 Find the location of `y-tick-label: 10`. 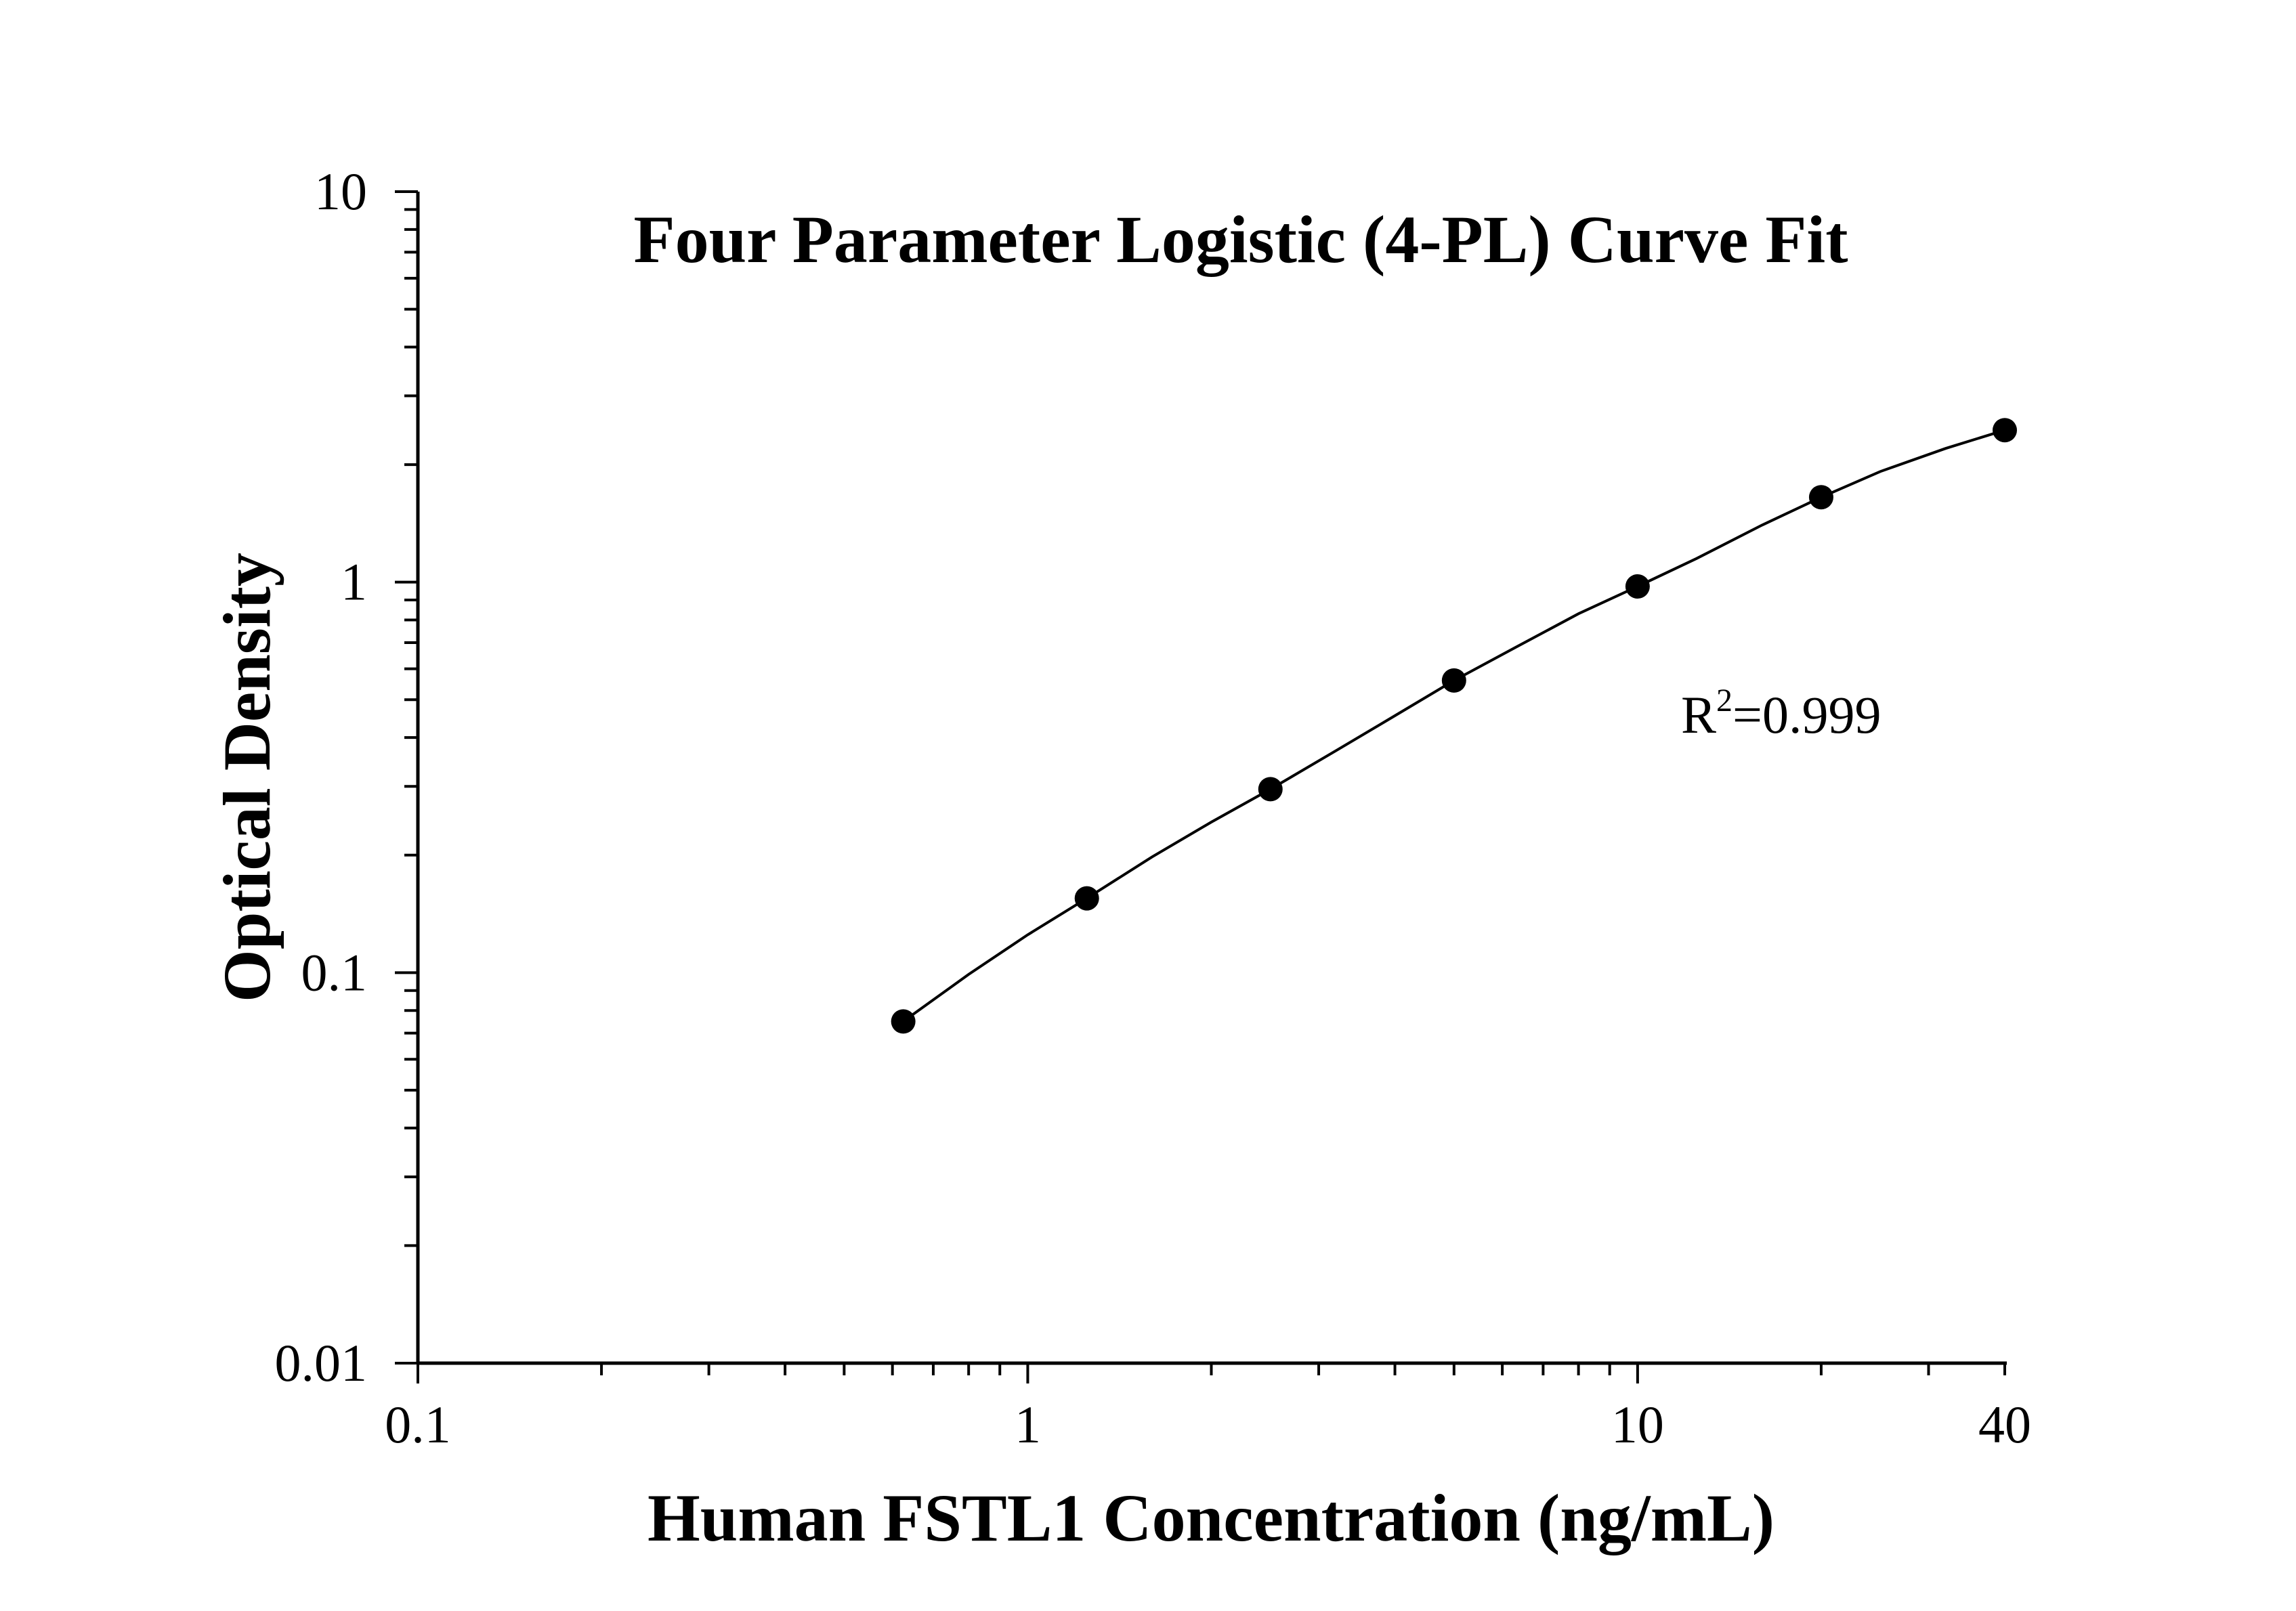

y-tick-label: 10 is located at coordinates (340, 191).